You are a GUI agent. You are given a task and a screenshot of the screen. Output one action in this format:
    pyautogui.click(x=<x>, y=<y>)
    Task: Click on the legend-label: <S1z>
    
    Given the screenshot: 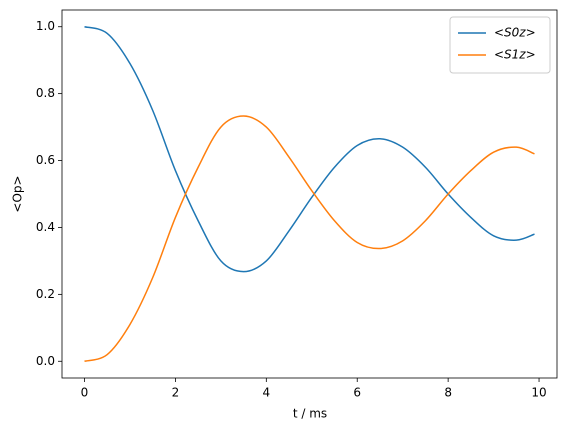 What is the action you would take?
    pyautogui.click(x=515, y=55)
    